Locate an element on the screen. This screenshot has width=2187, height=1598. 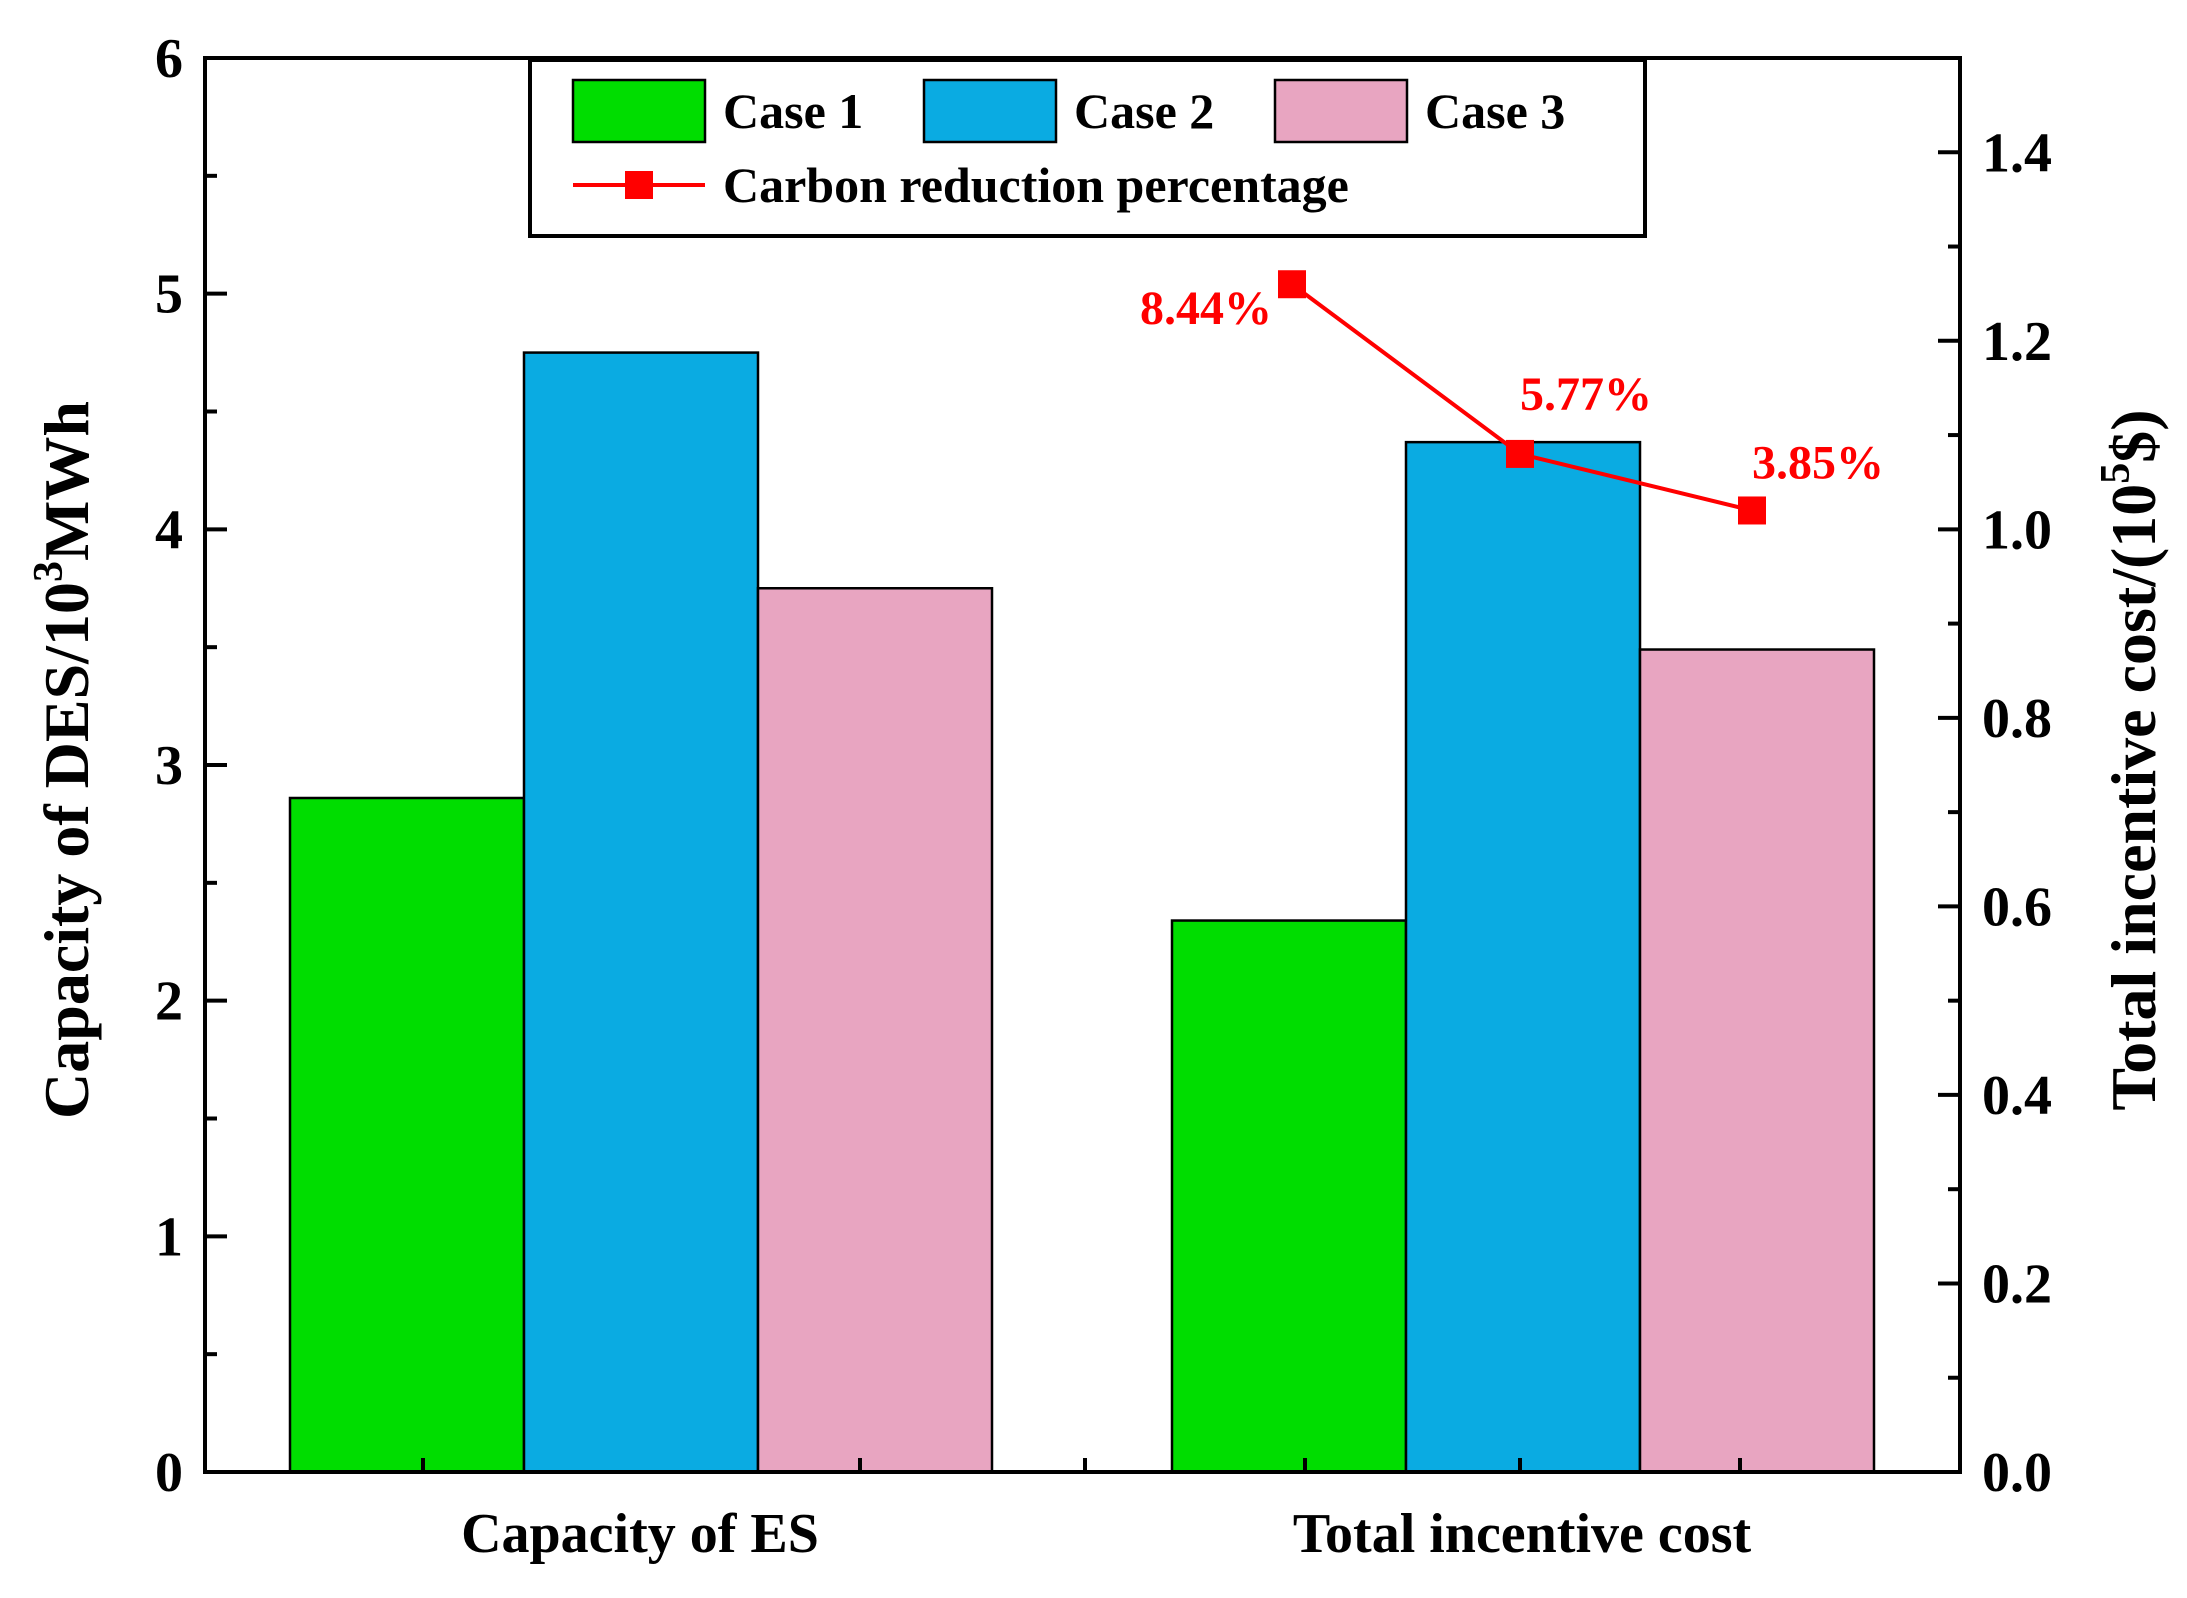
right-axis-title: Total incentive cost/(105$) is located at coordinates (2131, 759).